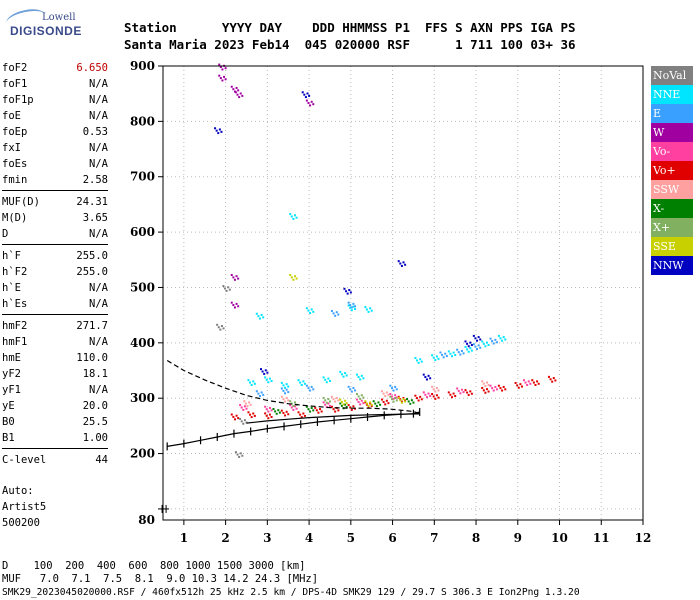 The width and height of the screenshot is (700, 600). I want to click on legend-entry: NNW, so click(672, 265).